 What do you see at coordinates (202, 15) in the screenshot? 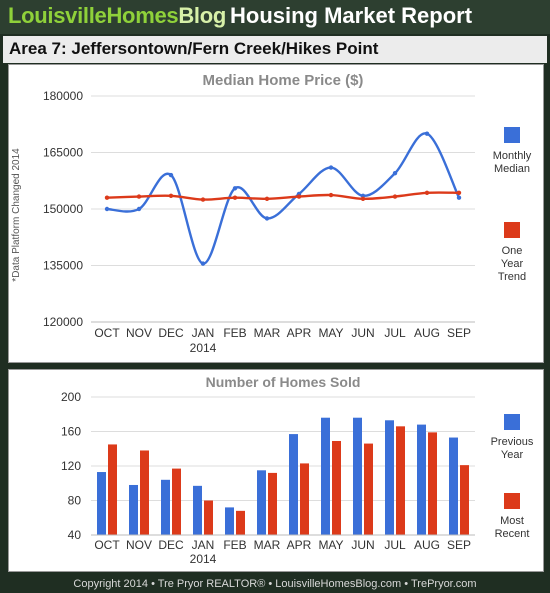
I see `brand-part2: Blog` at bounding box center [202, 15].